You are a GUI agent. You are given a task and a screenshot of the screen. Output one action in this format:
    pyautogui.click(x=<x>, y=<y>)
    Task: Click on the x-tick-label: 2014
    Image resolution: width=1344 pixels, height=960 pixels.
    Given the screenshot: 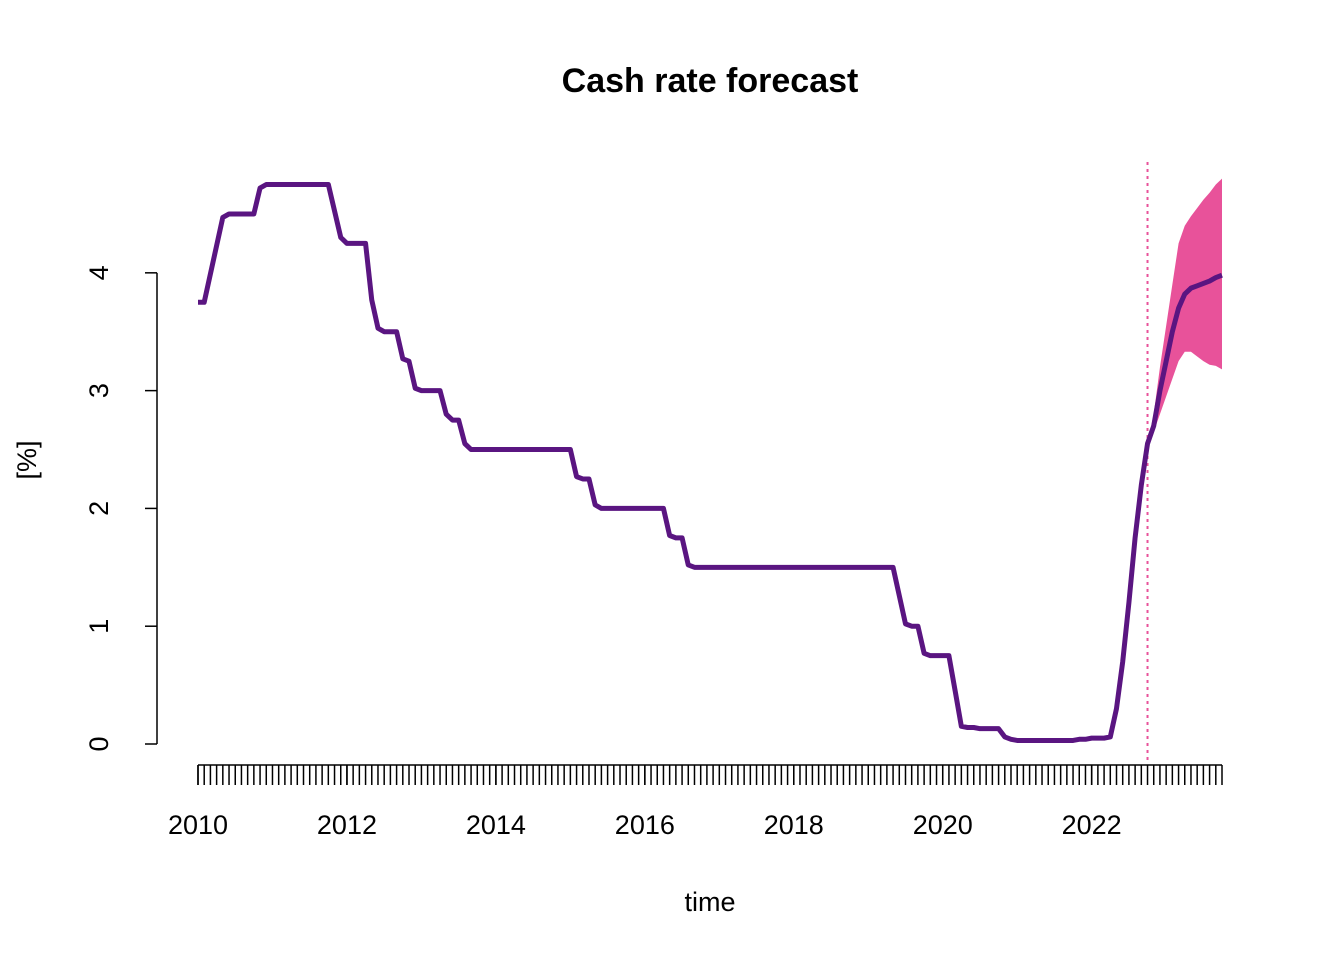 What is the action you would take?
    pyautogui.click(x=496, y=825)
    